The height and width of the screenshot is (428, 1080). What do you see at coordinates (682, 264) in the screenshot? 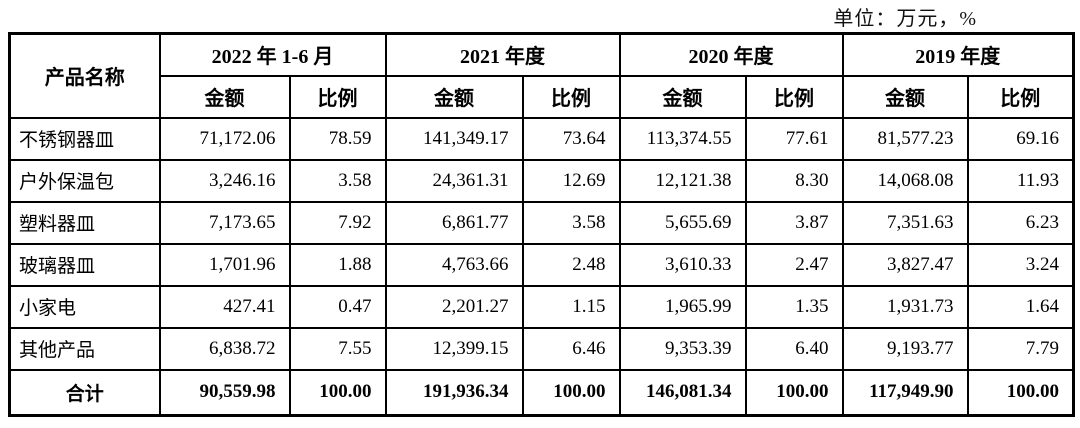
I see `amount-cell: 3,610.33` at bounding box center [682, 264].